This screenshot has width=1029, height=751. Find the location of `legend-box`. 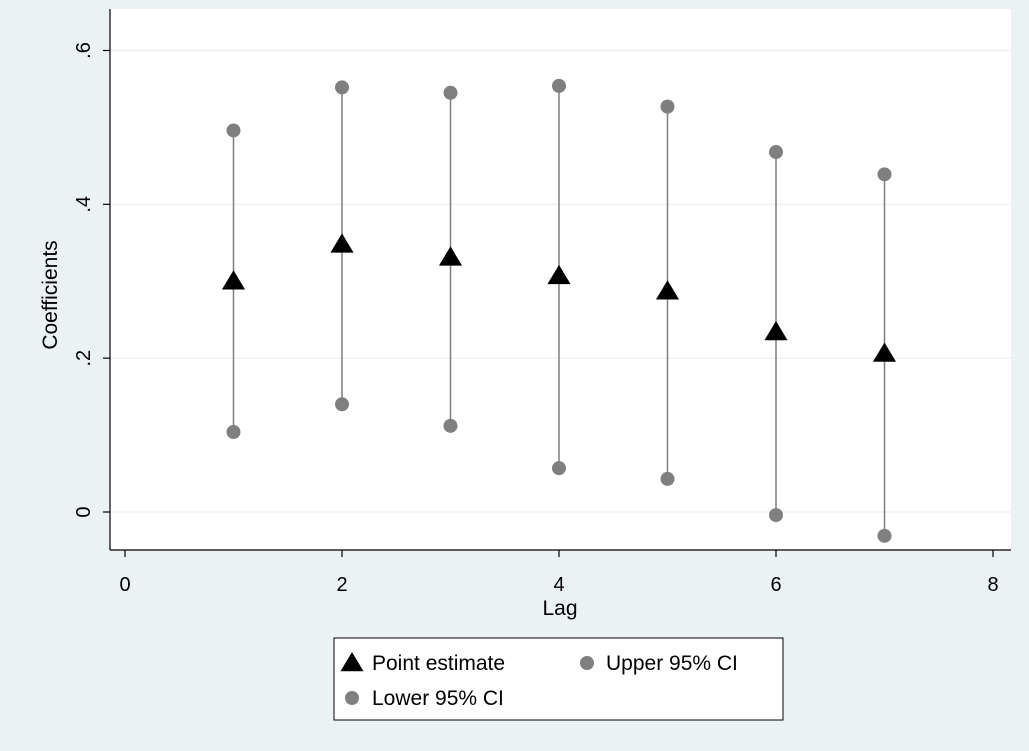

legend-box is located at coordinates (558, 679).